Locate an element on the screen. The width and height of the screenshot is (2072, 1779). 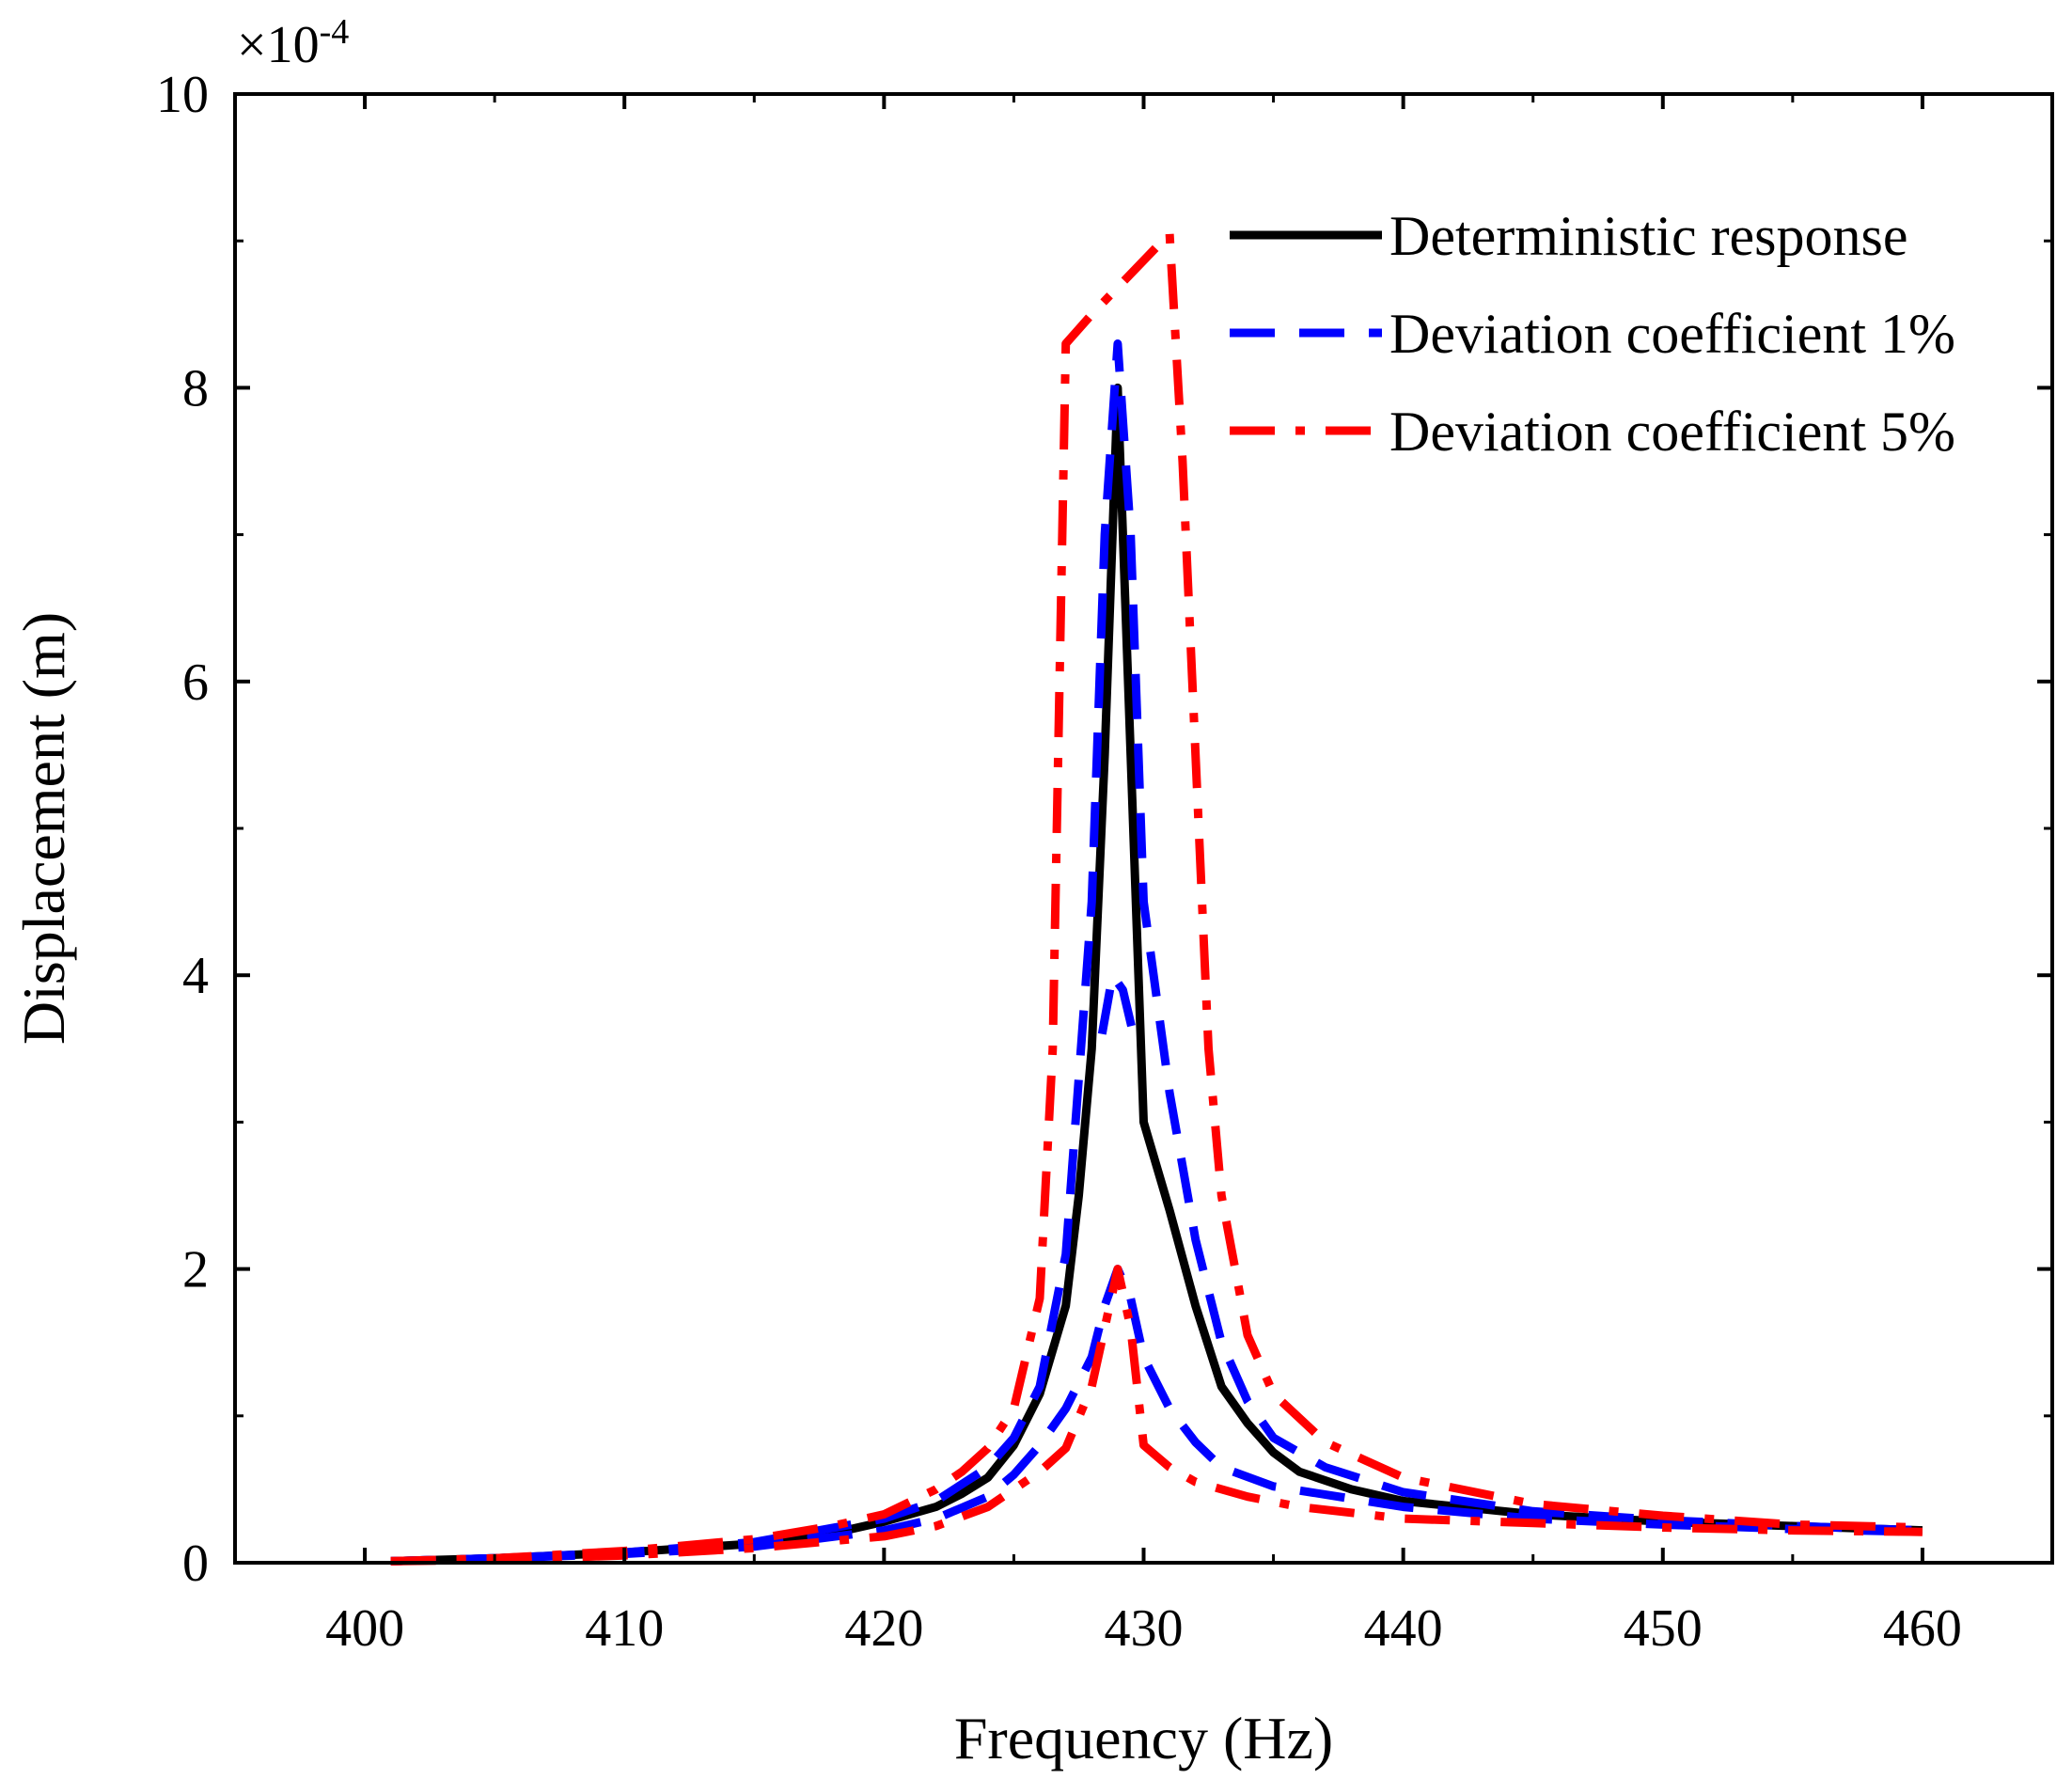
y-tick-label: 10 is located at coordinates (182, 95).